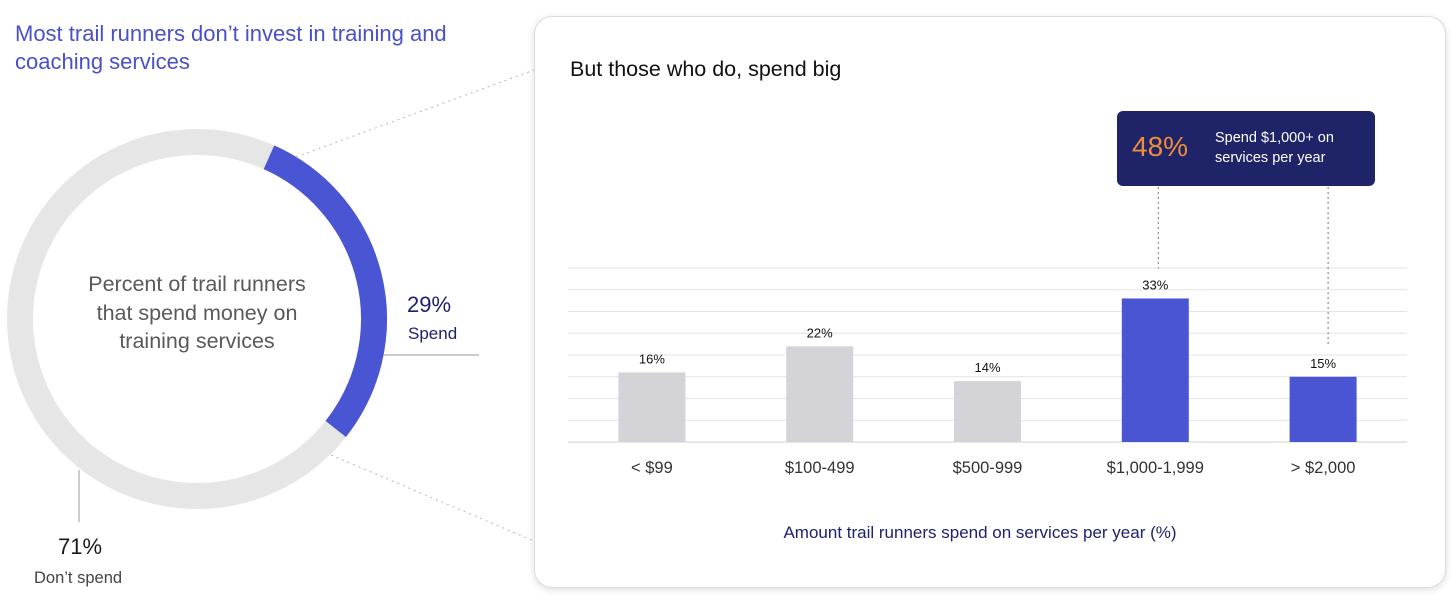 This screenshot has height=604, width=1456. What do you see at coordinates (1155, 284) in the screenshot?
I see `bar-data-label: 33%` at bounding box center [1155, 284].